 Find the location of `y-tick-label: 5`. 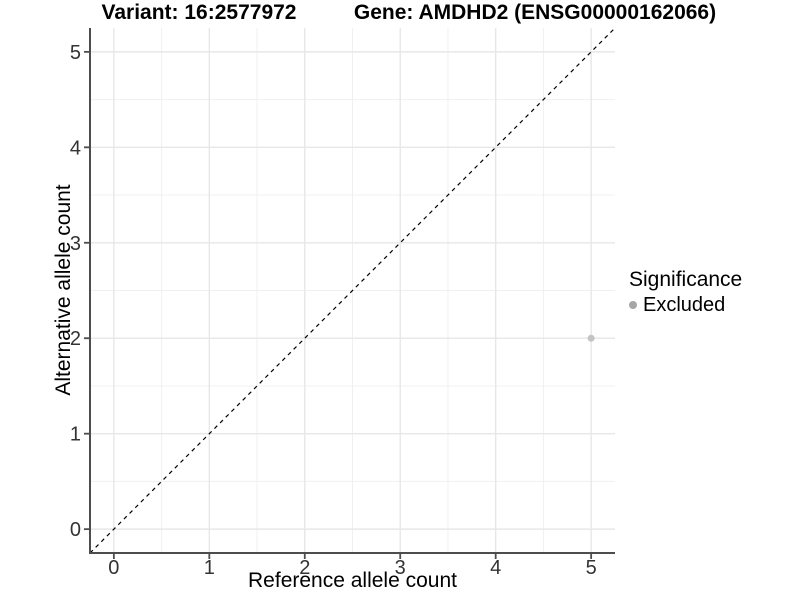

y-tick-label: 5 is located at coordinates (75, 53).